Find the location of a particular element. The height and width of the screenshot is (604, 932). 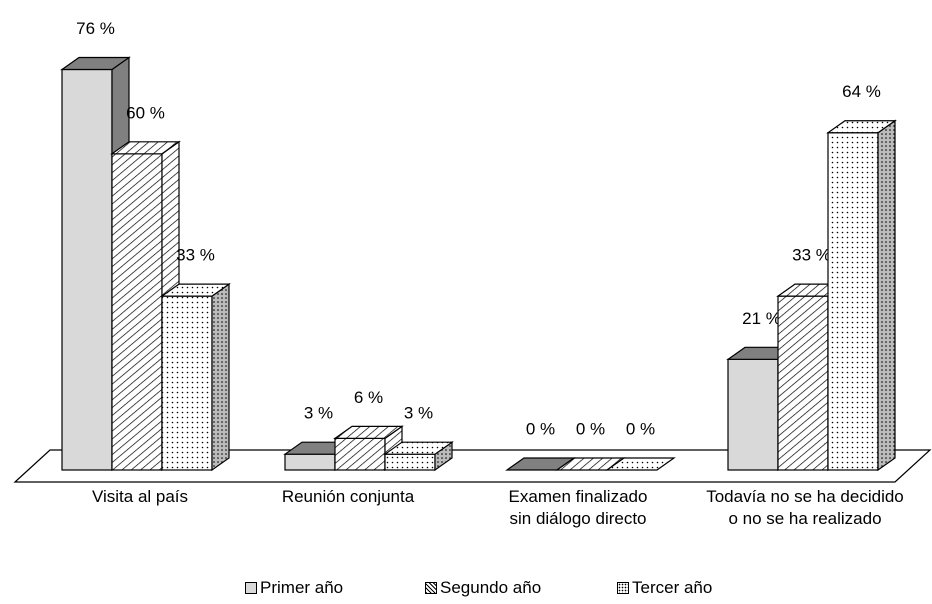

data-label: 21 % is located at coordinates (761, 318).